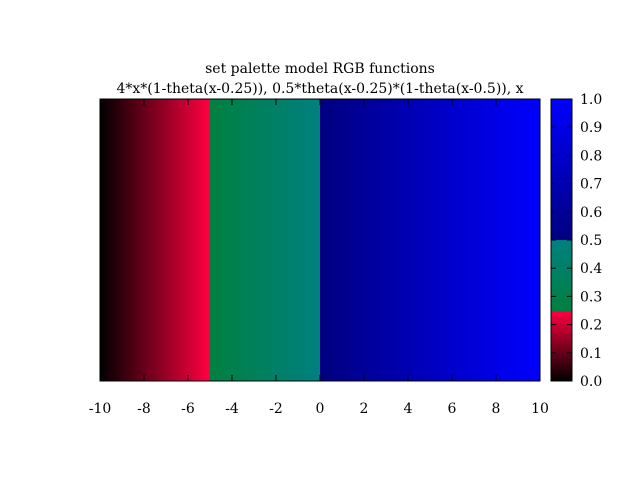 Image resolution: width=640 pixels, height=480 pixels. Describe the element at coordinates (100, 409) in the screenshot. I see `x-tick-label: -10` at that location.